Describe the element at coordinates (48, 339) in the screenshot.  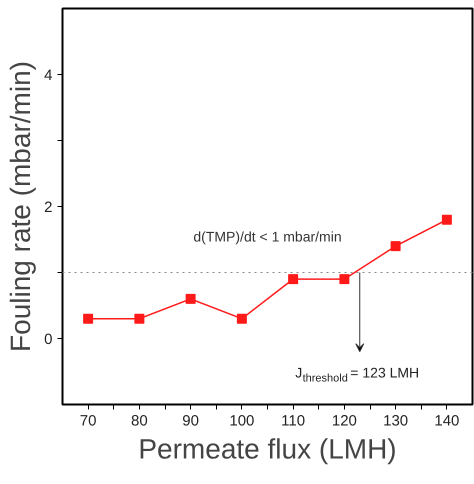
I see `y-tick-label: 0` at that location.